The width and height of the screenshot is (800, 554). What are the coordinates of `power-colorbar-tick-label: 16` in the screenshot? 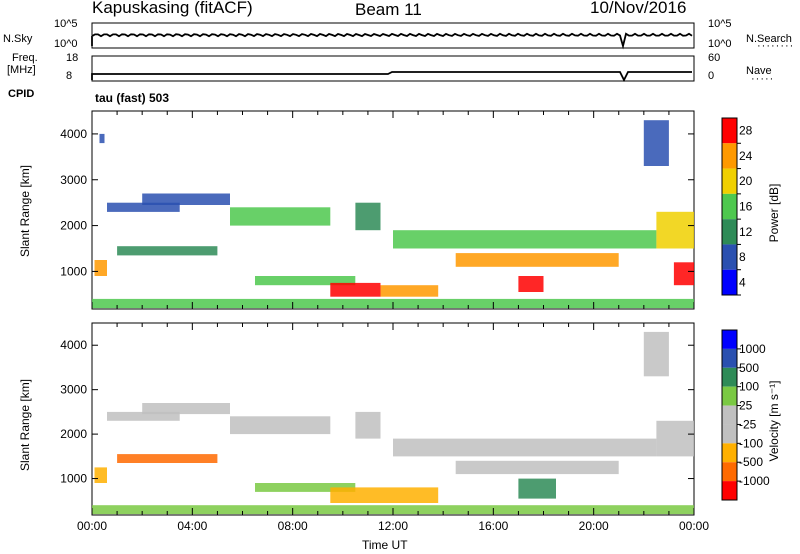 It's located at (746, 207).